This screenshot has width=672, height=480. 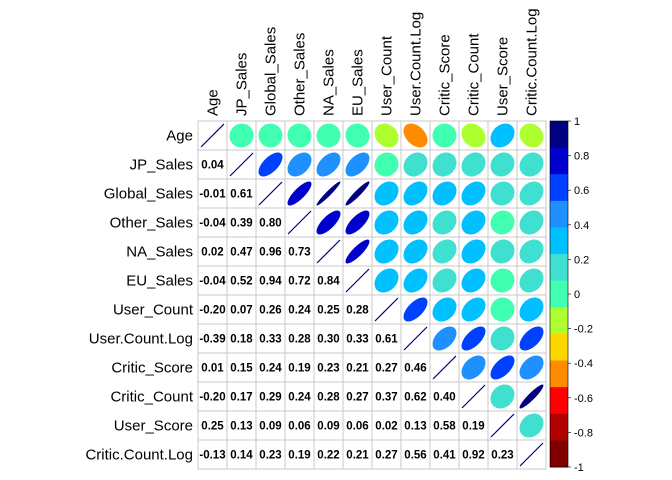 What do you see at coordinates (299, 253) in the screenshot?
I see `corr-value: 0.73` at bounding box center [299, 253].